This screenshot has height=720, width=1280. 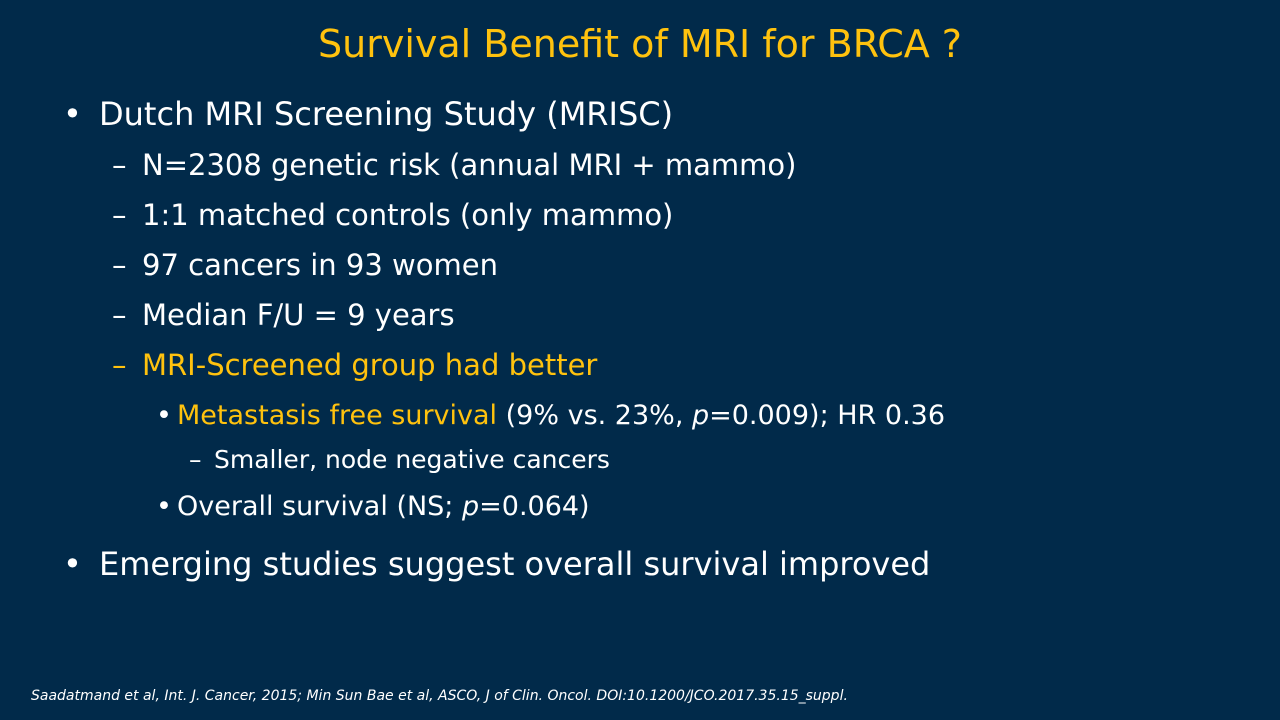 I want to click on subbullet-text: 1:1 matched controls (only mammo), so click(x=408, y=215).